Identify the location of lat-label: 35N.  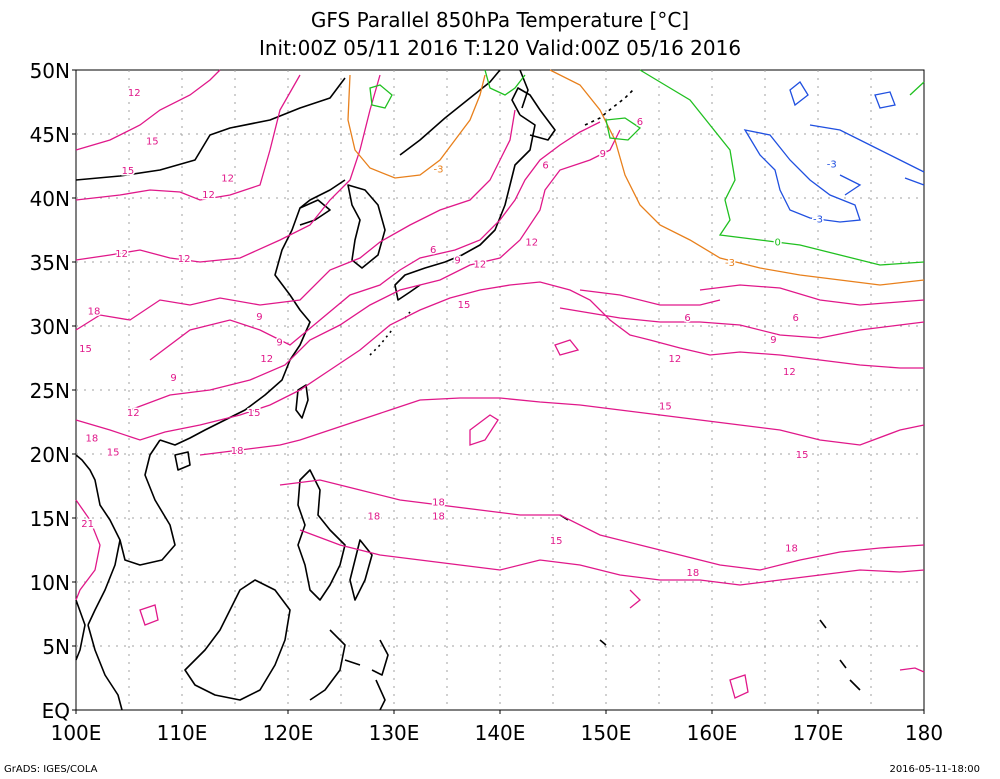
(50, 263).